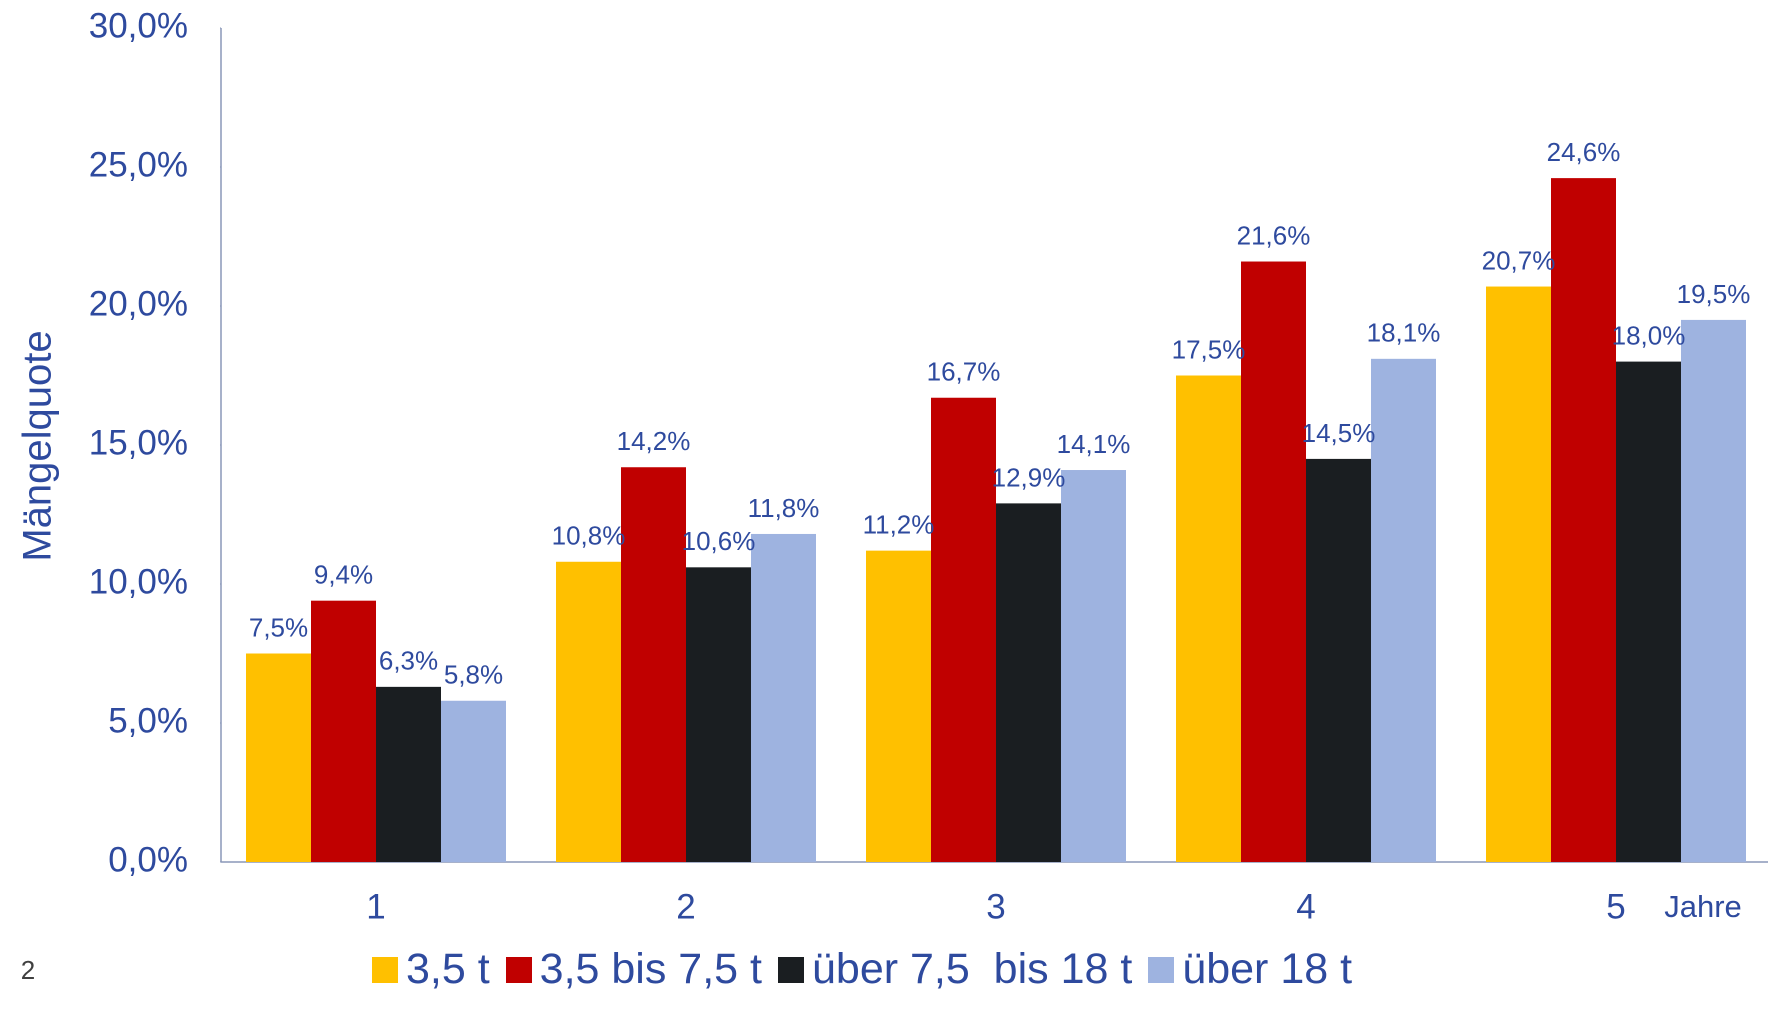 The height and width of the screenshot is (1026, 1769). I want to click on data-label: 10,6%, so click(719, 541).